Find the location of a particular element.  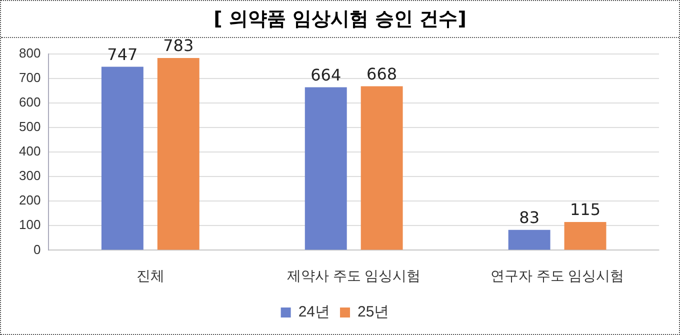

data-label: 664 is located at coordinates (326, 74).